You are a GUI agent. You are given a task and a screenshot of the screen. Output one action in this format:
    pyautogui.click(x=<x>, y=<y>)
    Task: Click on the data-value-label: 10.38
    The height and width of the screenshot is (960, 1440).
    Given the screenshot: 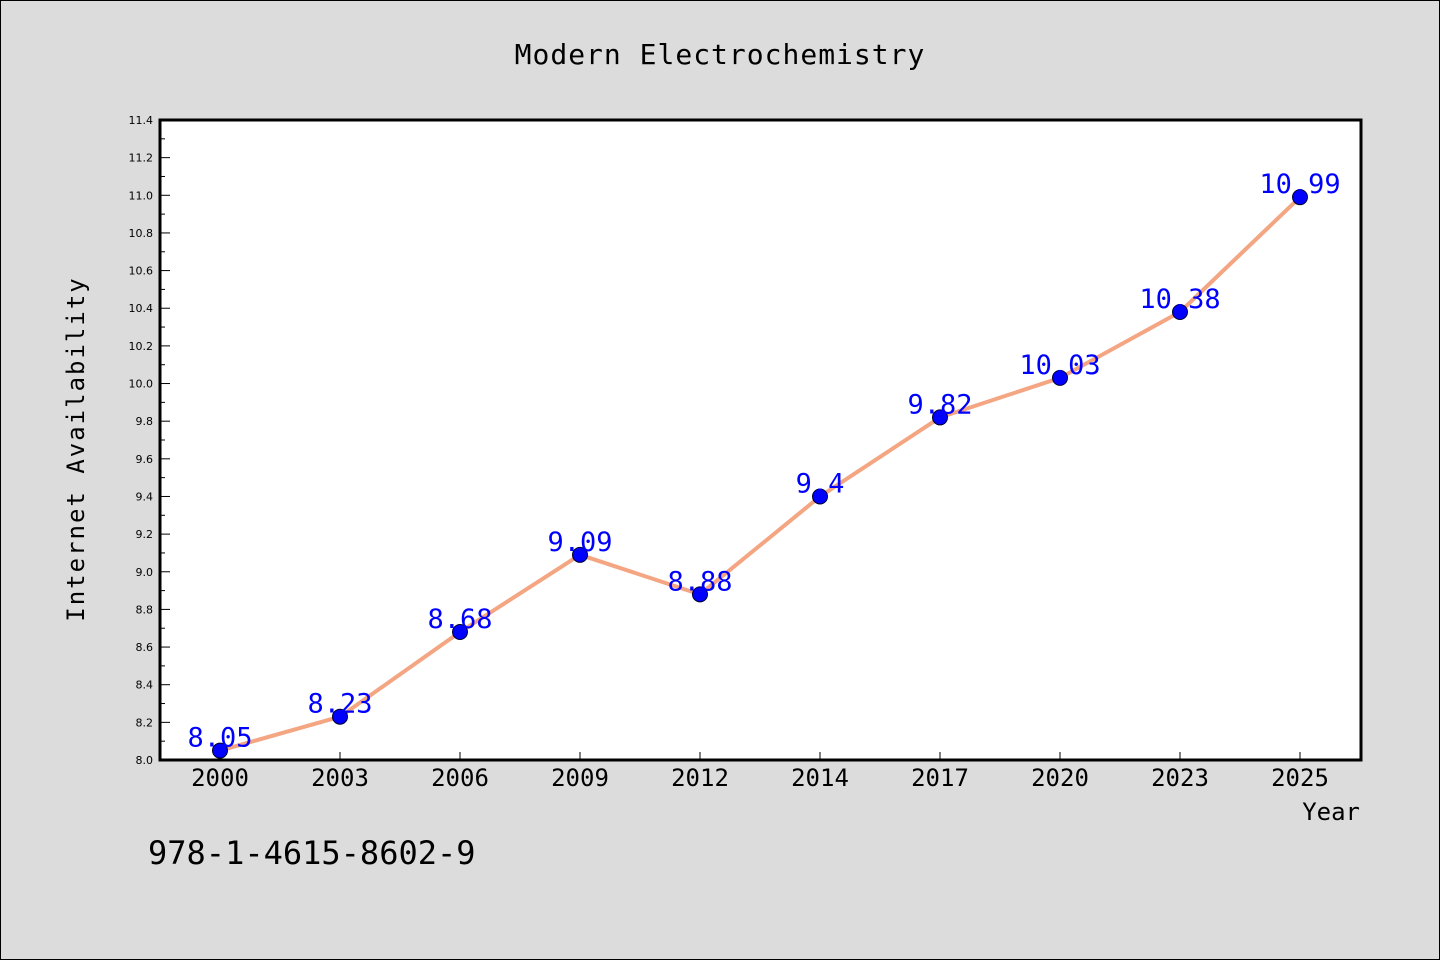 What is the action you would take?
    pyautogui.click(x=1179, y=299)
    